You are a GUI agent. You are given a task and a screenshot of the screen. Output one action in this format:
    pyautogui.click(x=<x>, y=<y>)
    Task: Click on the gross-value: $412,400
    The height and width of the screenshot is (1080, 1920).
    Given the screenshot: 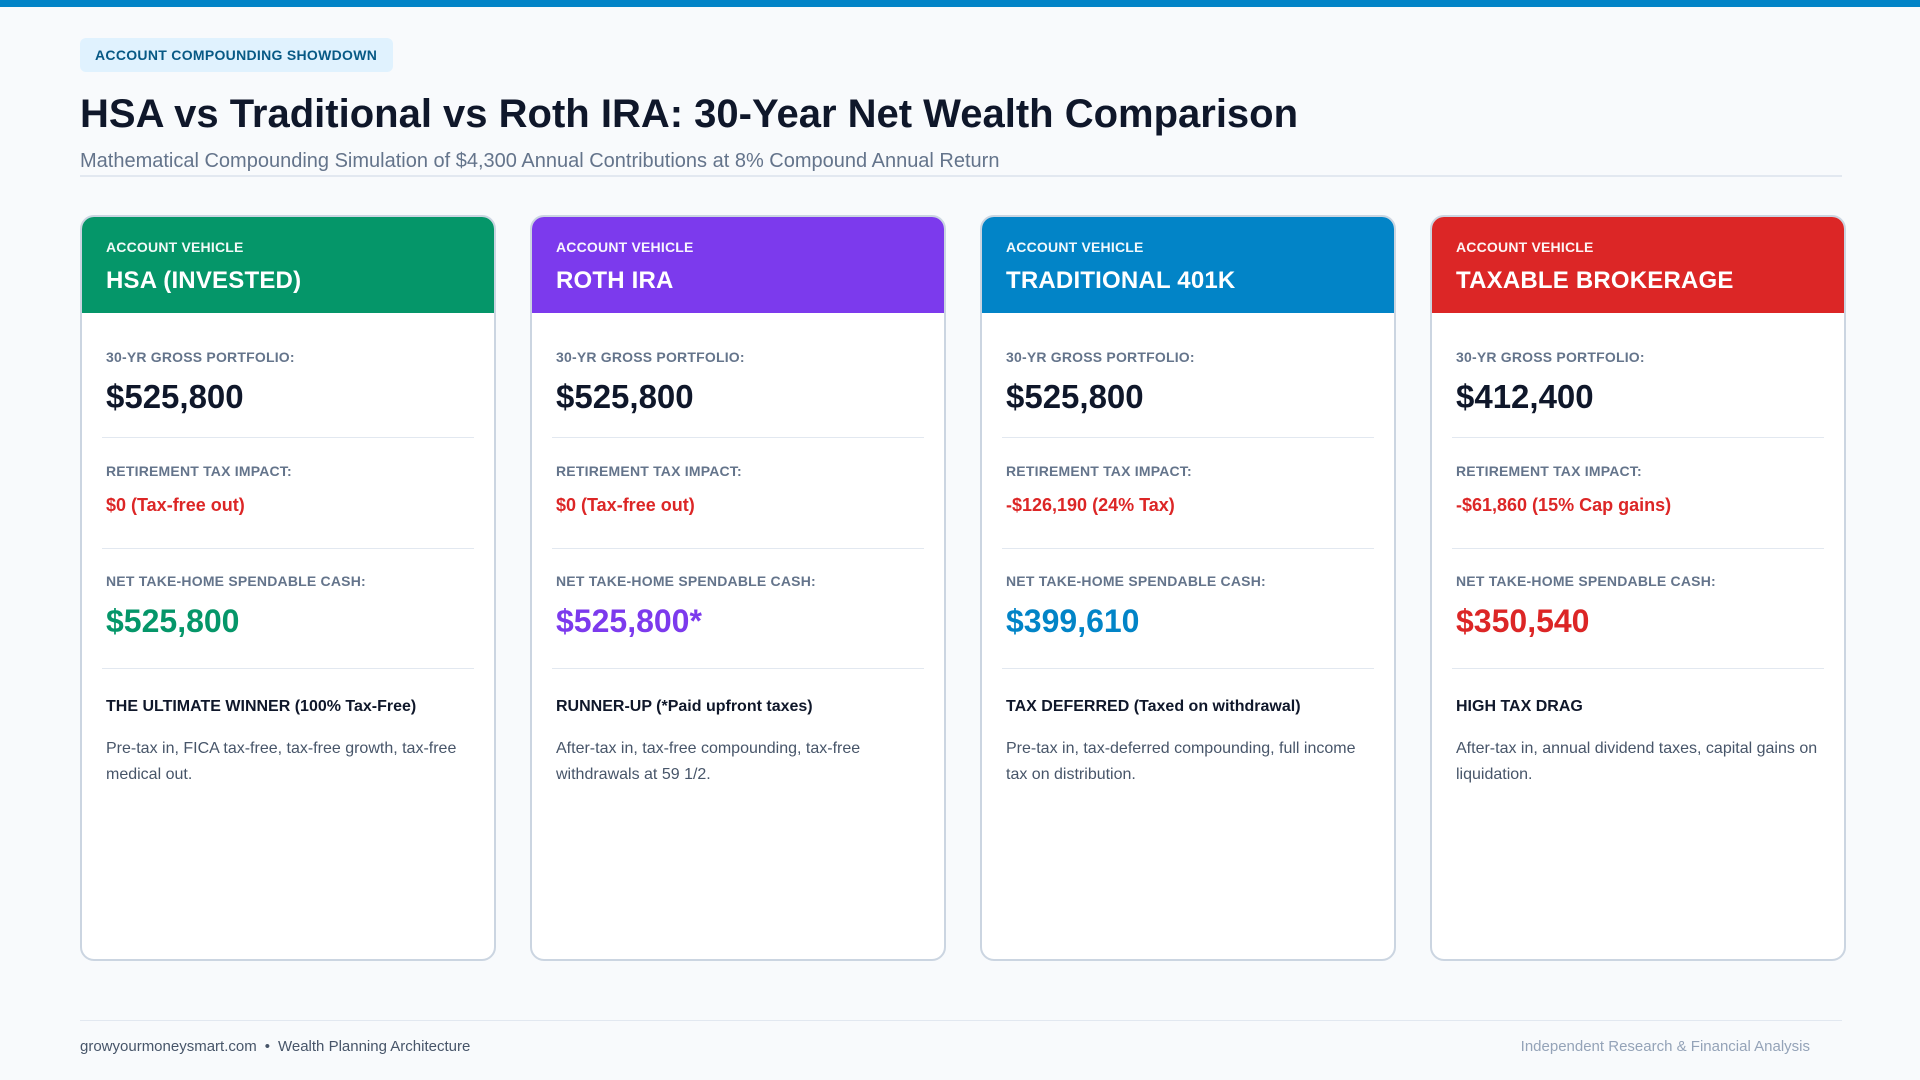 What is the action you would take?
    pyautogui.click(x=1525, y=396)
    